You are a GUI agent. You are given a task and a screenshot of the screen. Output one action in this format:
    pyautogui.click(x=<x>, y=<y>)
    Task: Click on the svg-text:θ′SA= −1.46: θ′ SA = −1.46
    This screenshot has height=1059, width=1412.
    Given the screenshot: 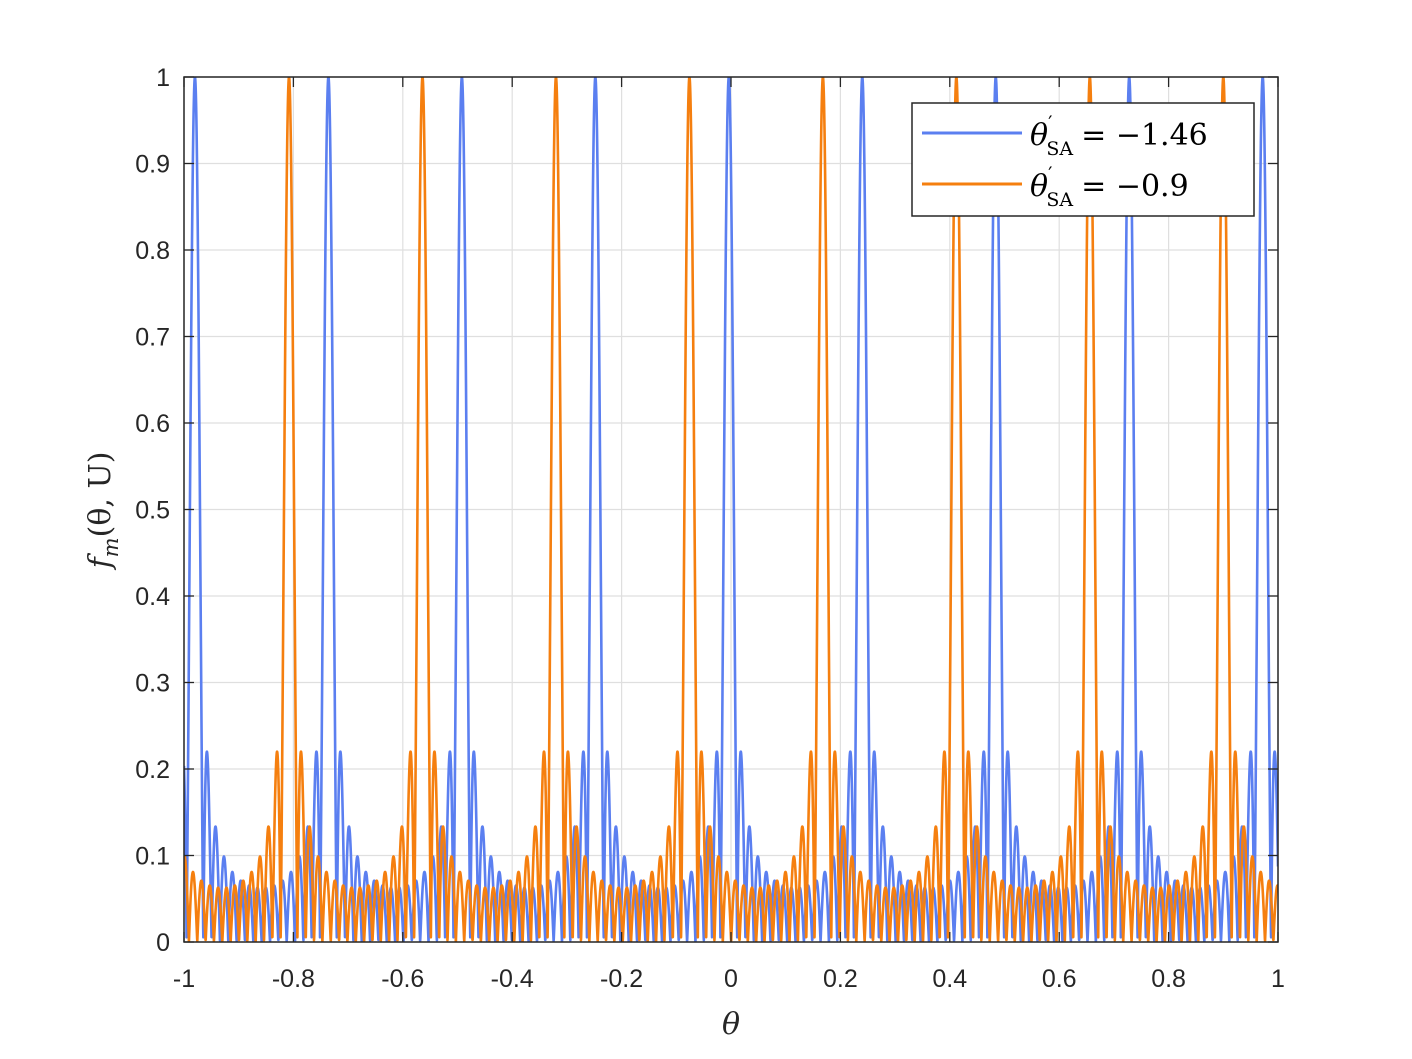 What is the action you would take?
    pyautogui.click(x=1119, y=136)
    